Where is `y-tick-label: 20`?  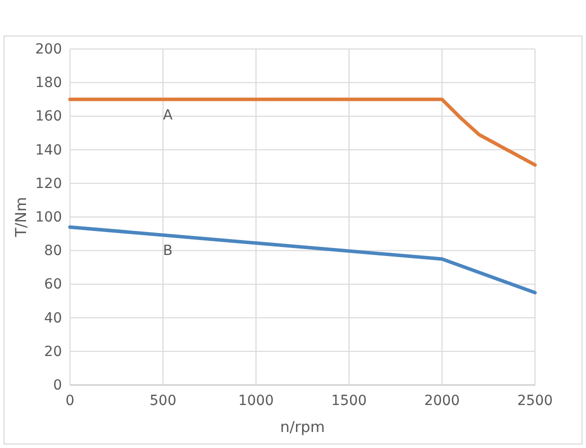 y-tick-label: 20 is located at coordinates (53, 352).